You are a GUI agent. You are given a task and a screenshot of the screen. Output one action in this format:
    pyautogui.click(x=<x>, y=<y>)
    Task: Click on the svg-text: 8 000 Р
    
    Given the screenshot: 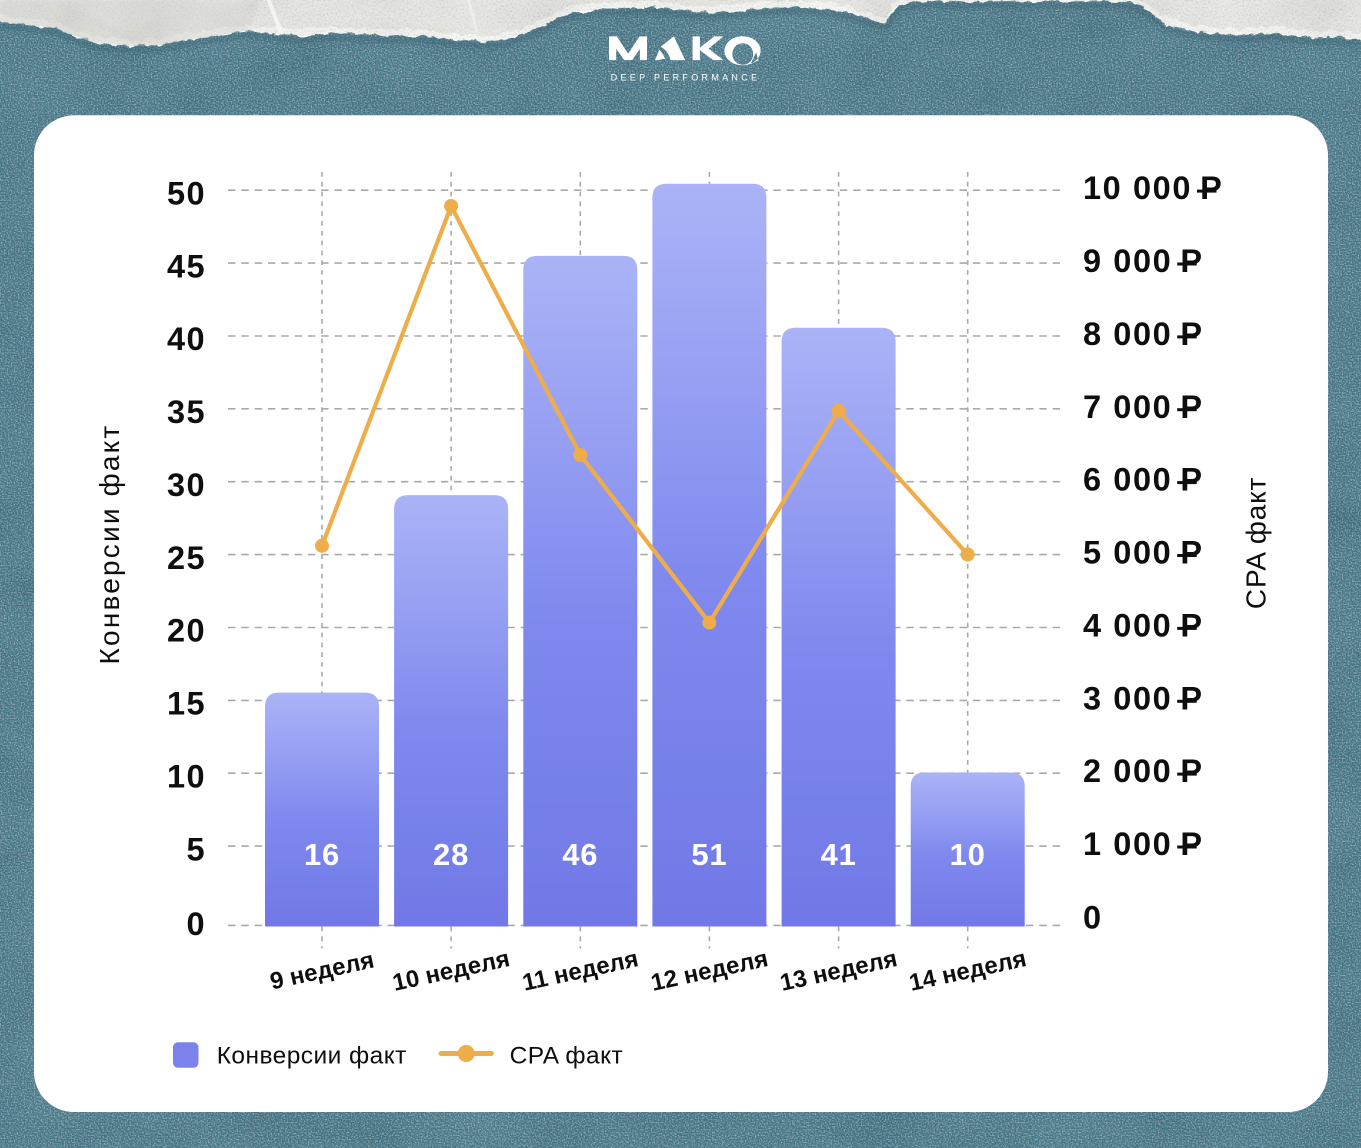 What is the action you would take?
    pyautogui.click(x=1143, y=334)
    